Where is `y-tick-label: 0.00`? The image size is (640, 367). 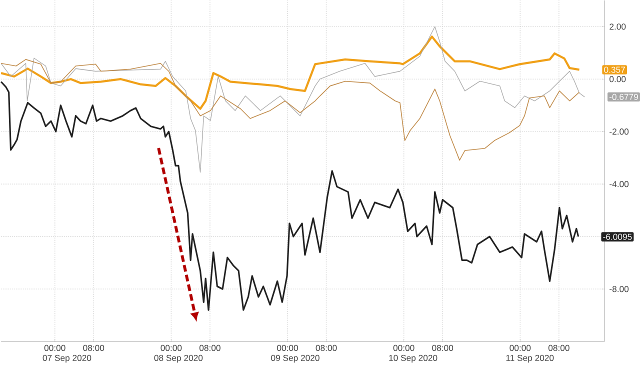
y-tick-label: 0.00 is located at coordinates (618, 79).